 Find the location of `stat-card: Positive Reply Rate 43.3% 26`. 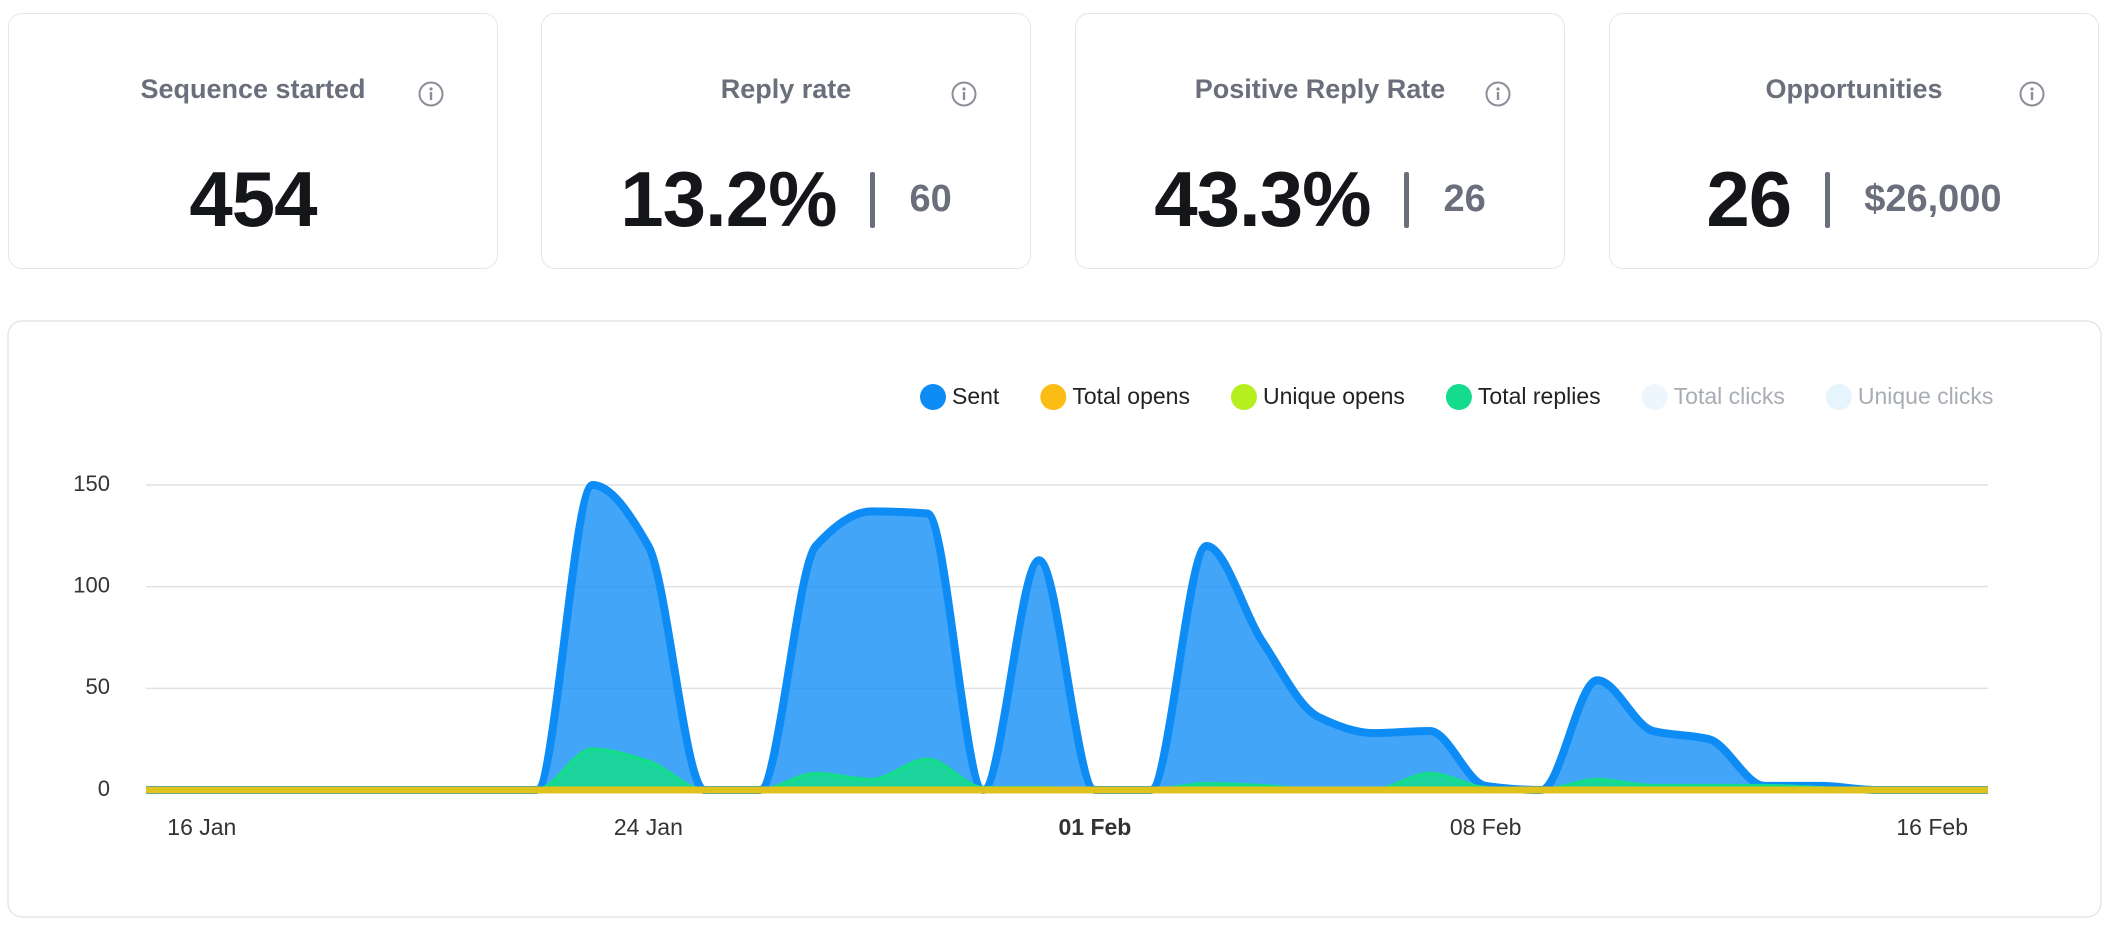

stat-card: Positive Reply Rate 43.3% 26 is located at coordinates (1320, 141).